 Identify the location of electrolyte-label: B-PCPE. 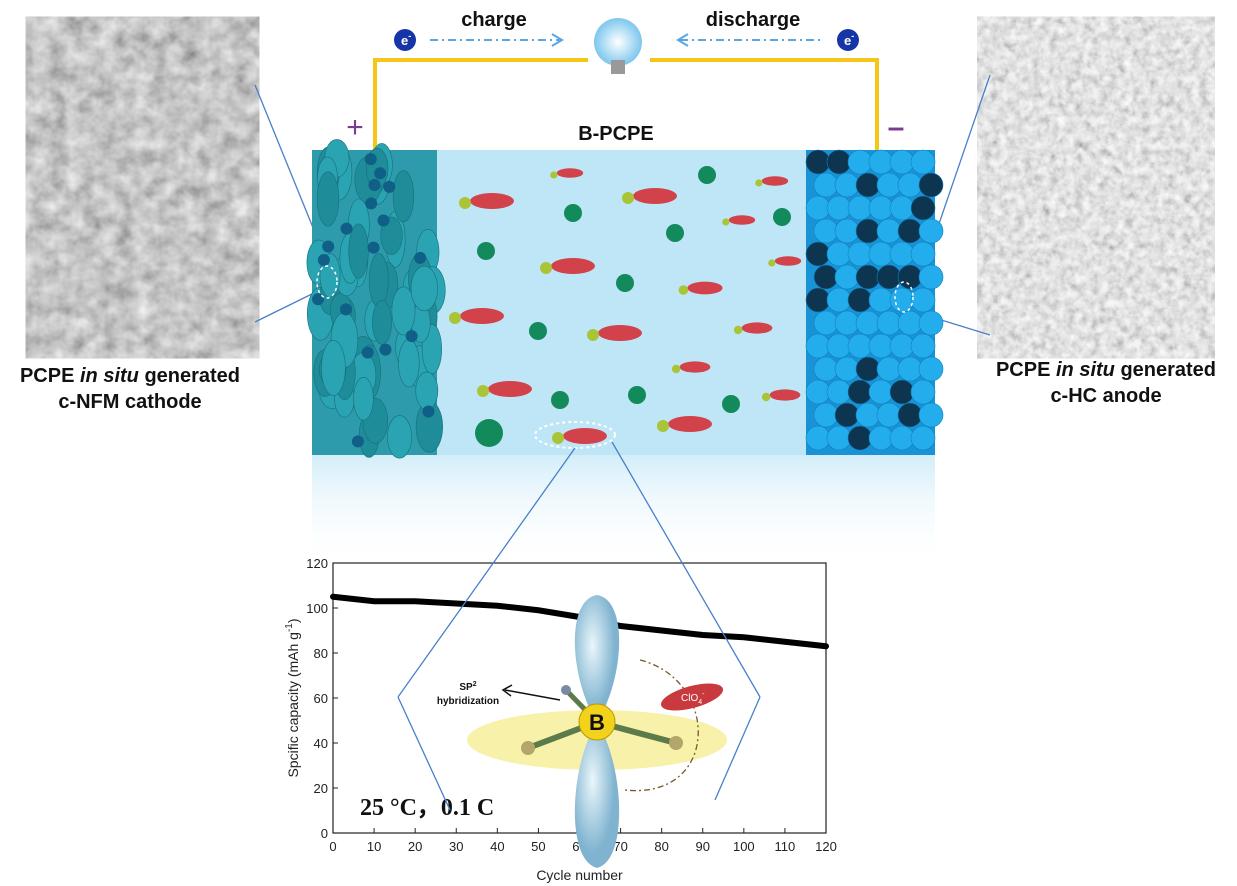
(616, 134).